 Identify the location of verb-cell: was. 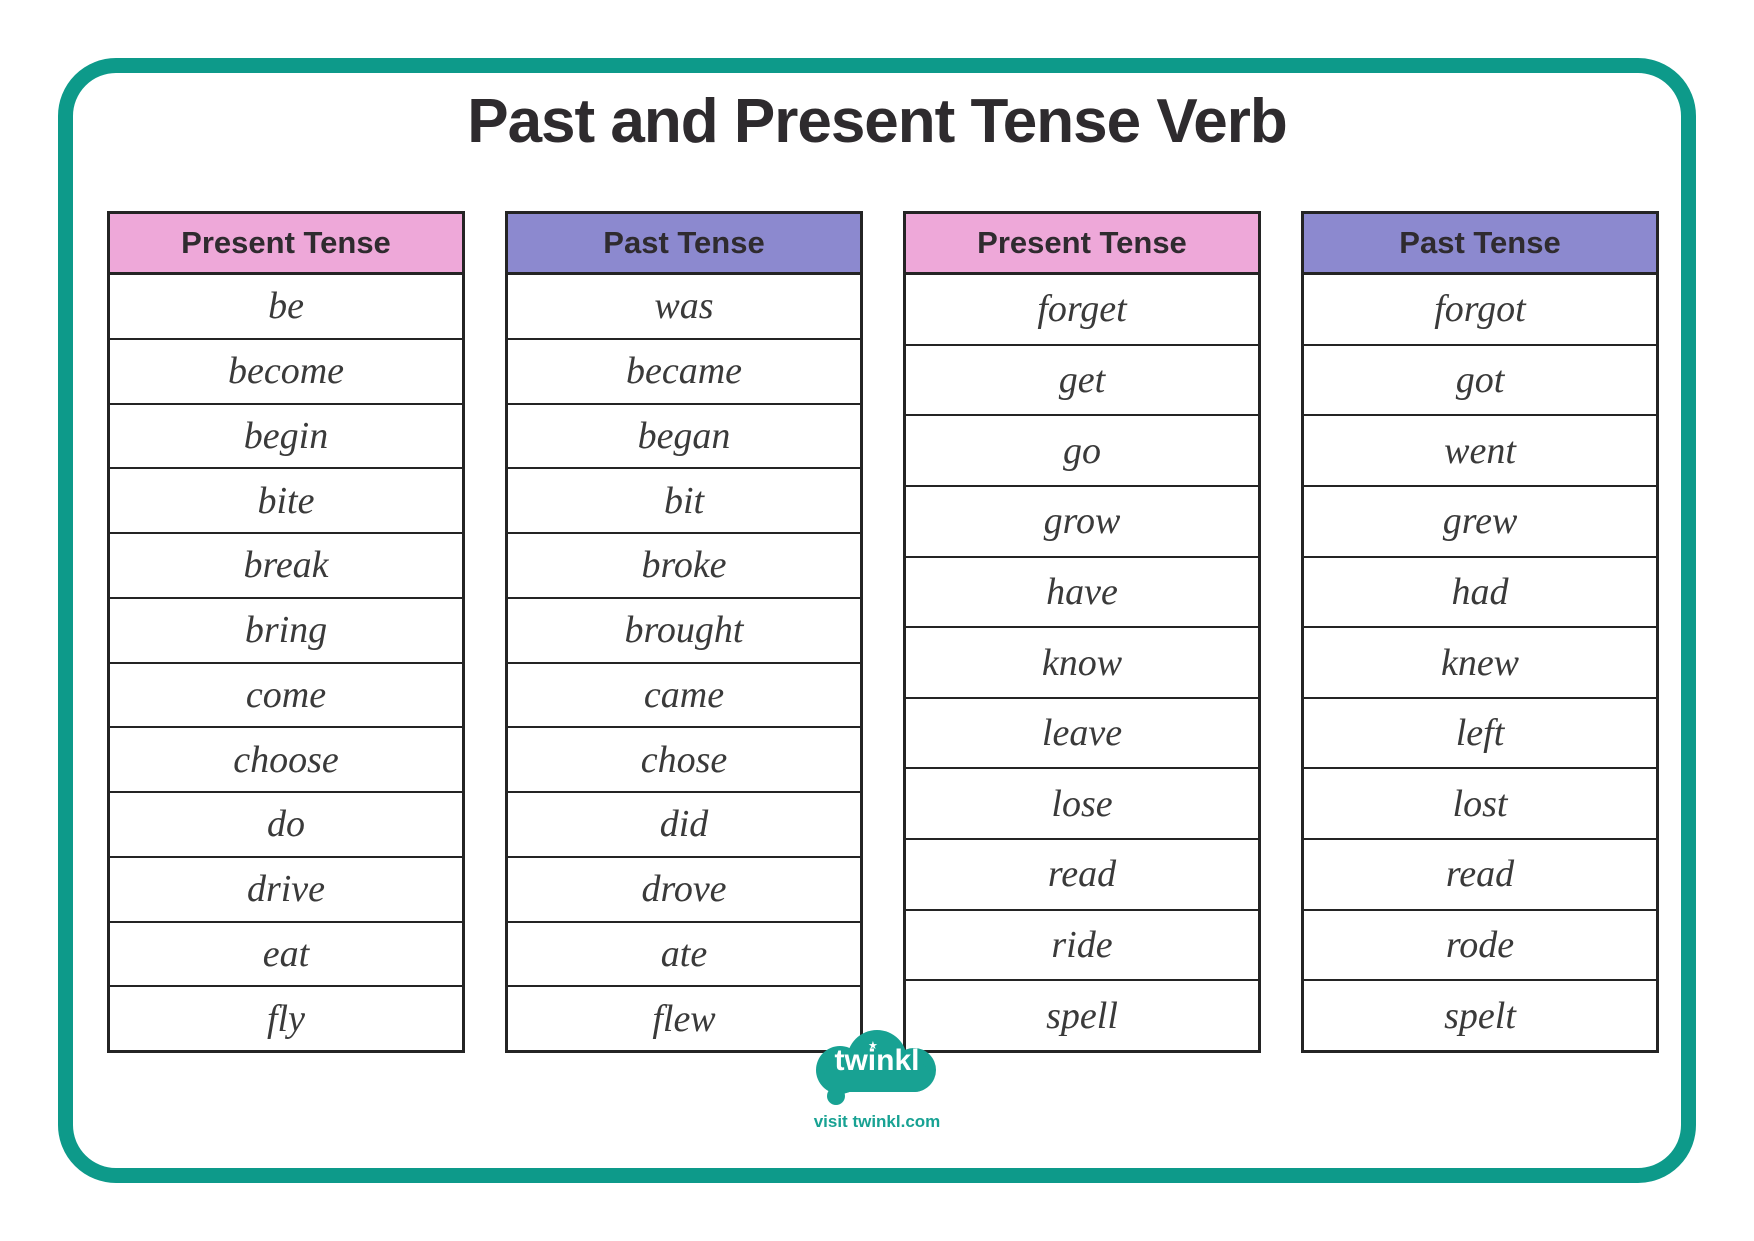
(684, 307).